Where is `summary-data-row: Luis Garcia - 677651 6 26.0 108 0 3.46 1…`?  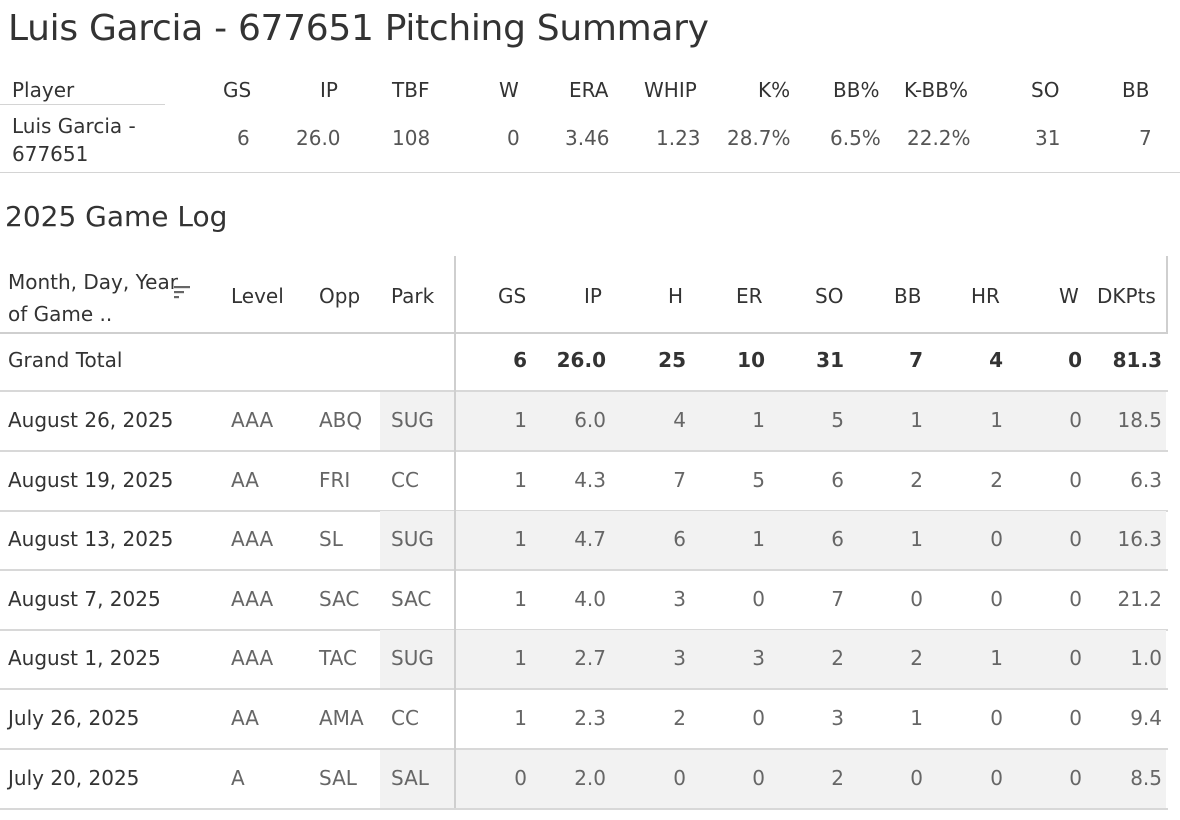
summary-data-row: Luis Garcia - 677651 6 26.0 108 0 3.46 1… is located at coordinates (590, 141).